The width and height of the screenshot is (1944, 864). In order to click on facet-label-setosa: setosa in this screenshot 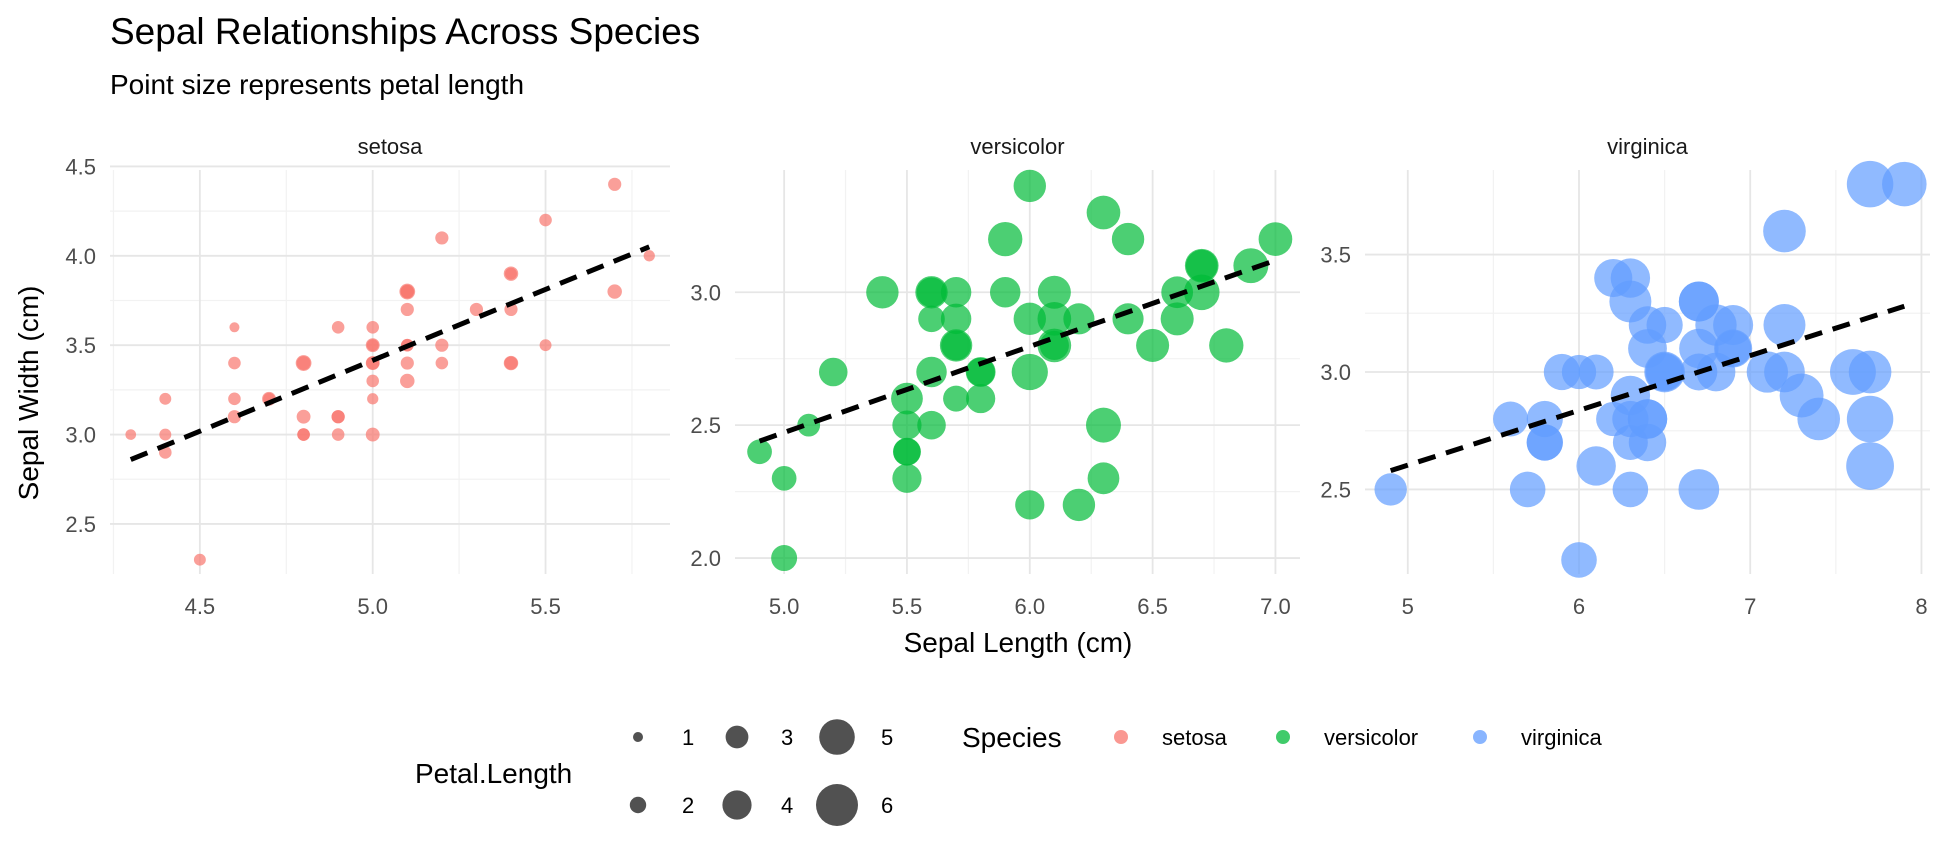, I will do `click(391, 146)`.